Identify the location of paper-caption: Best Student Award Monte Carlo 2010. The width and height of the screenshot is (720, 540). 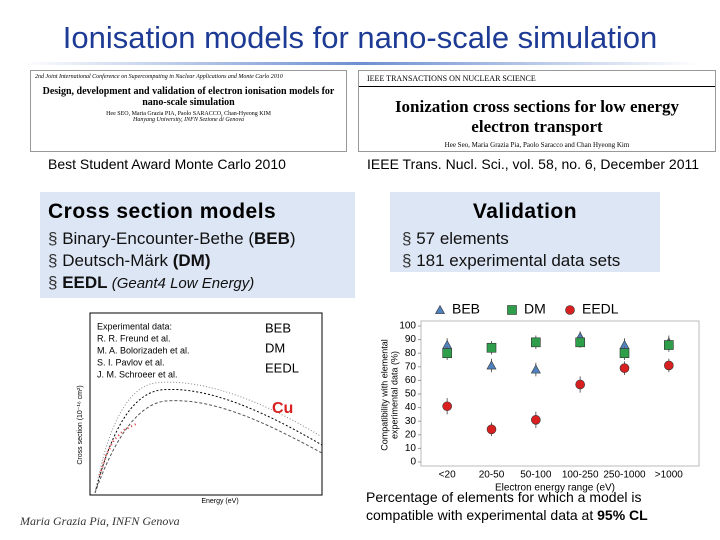
(167, 164).